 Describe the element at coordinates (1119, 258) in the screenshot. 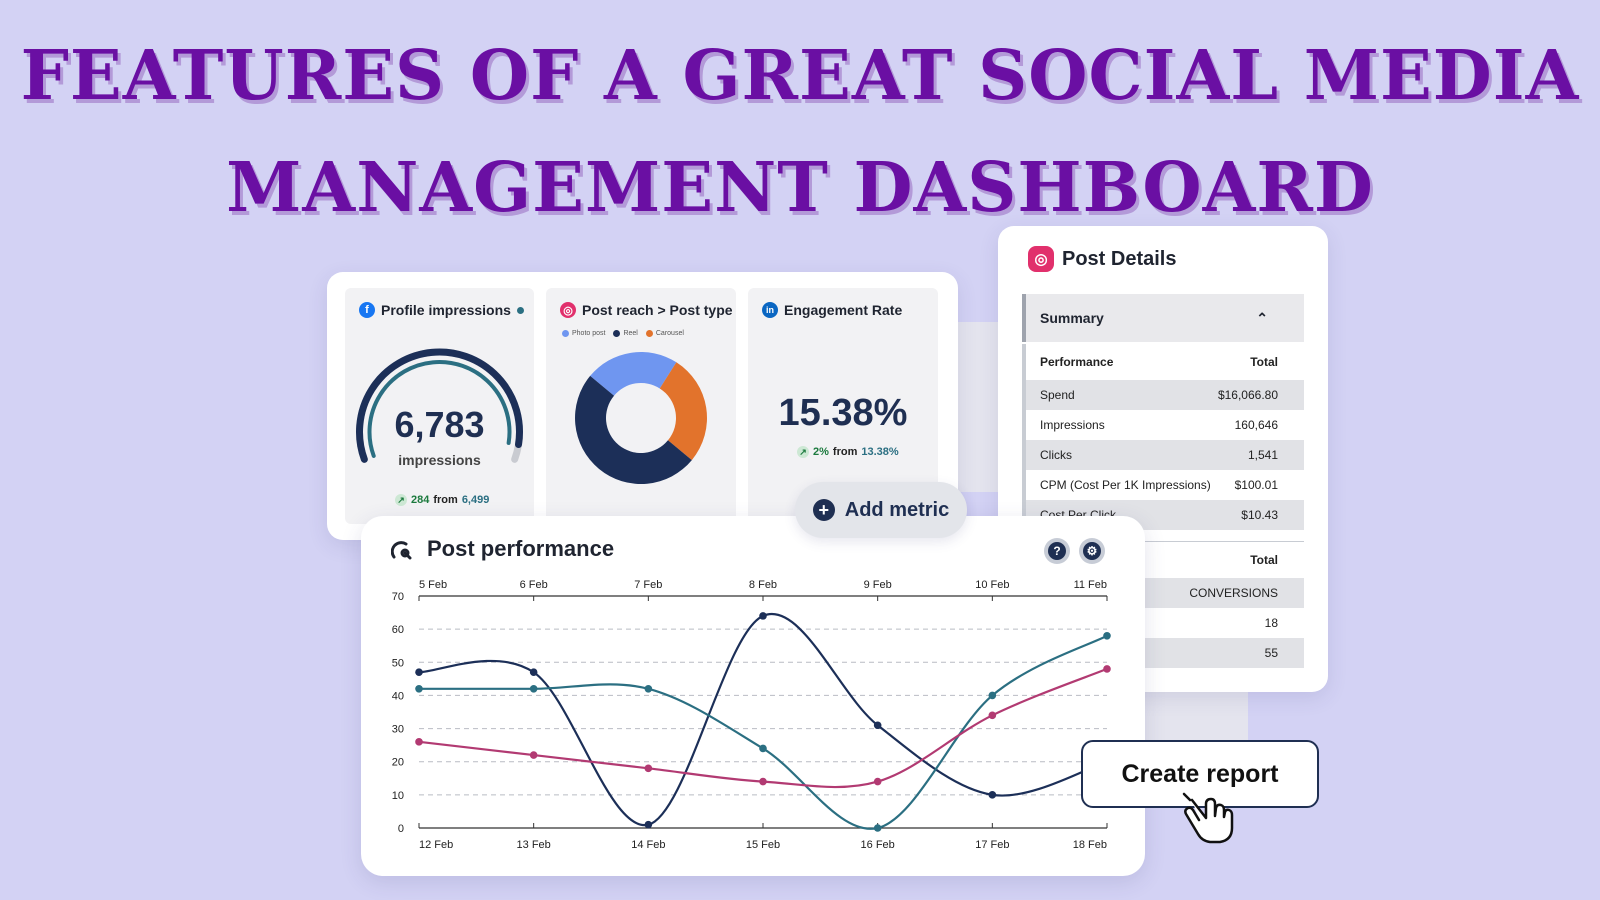

I see `panel-title: Post Details` at that location.